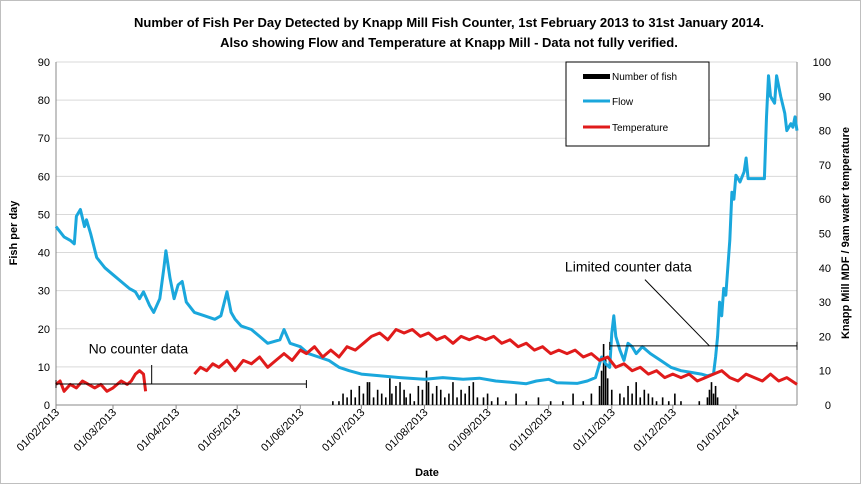  Describe the element at coordinates (677, 313) in the screenshot. I see `annotation-pointer` at that location.